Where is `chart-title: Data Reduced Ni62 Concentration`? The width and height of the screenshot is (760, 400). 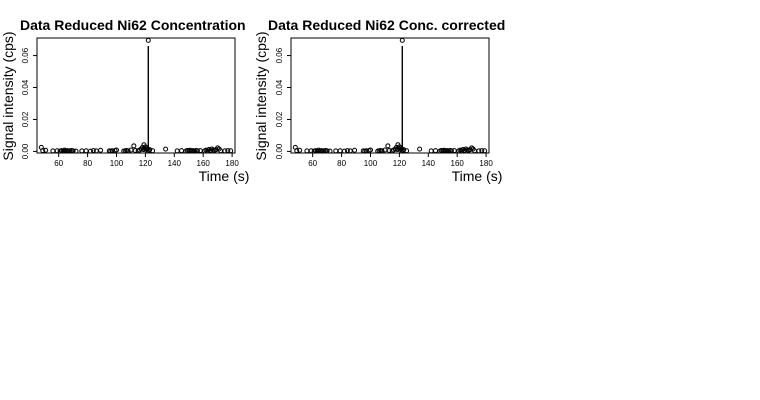
chart-title: Data Reduced Ni62 Concentration is located at coordinates (133, 25).